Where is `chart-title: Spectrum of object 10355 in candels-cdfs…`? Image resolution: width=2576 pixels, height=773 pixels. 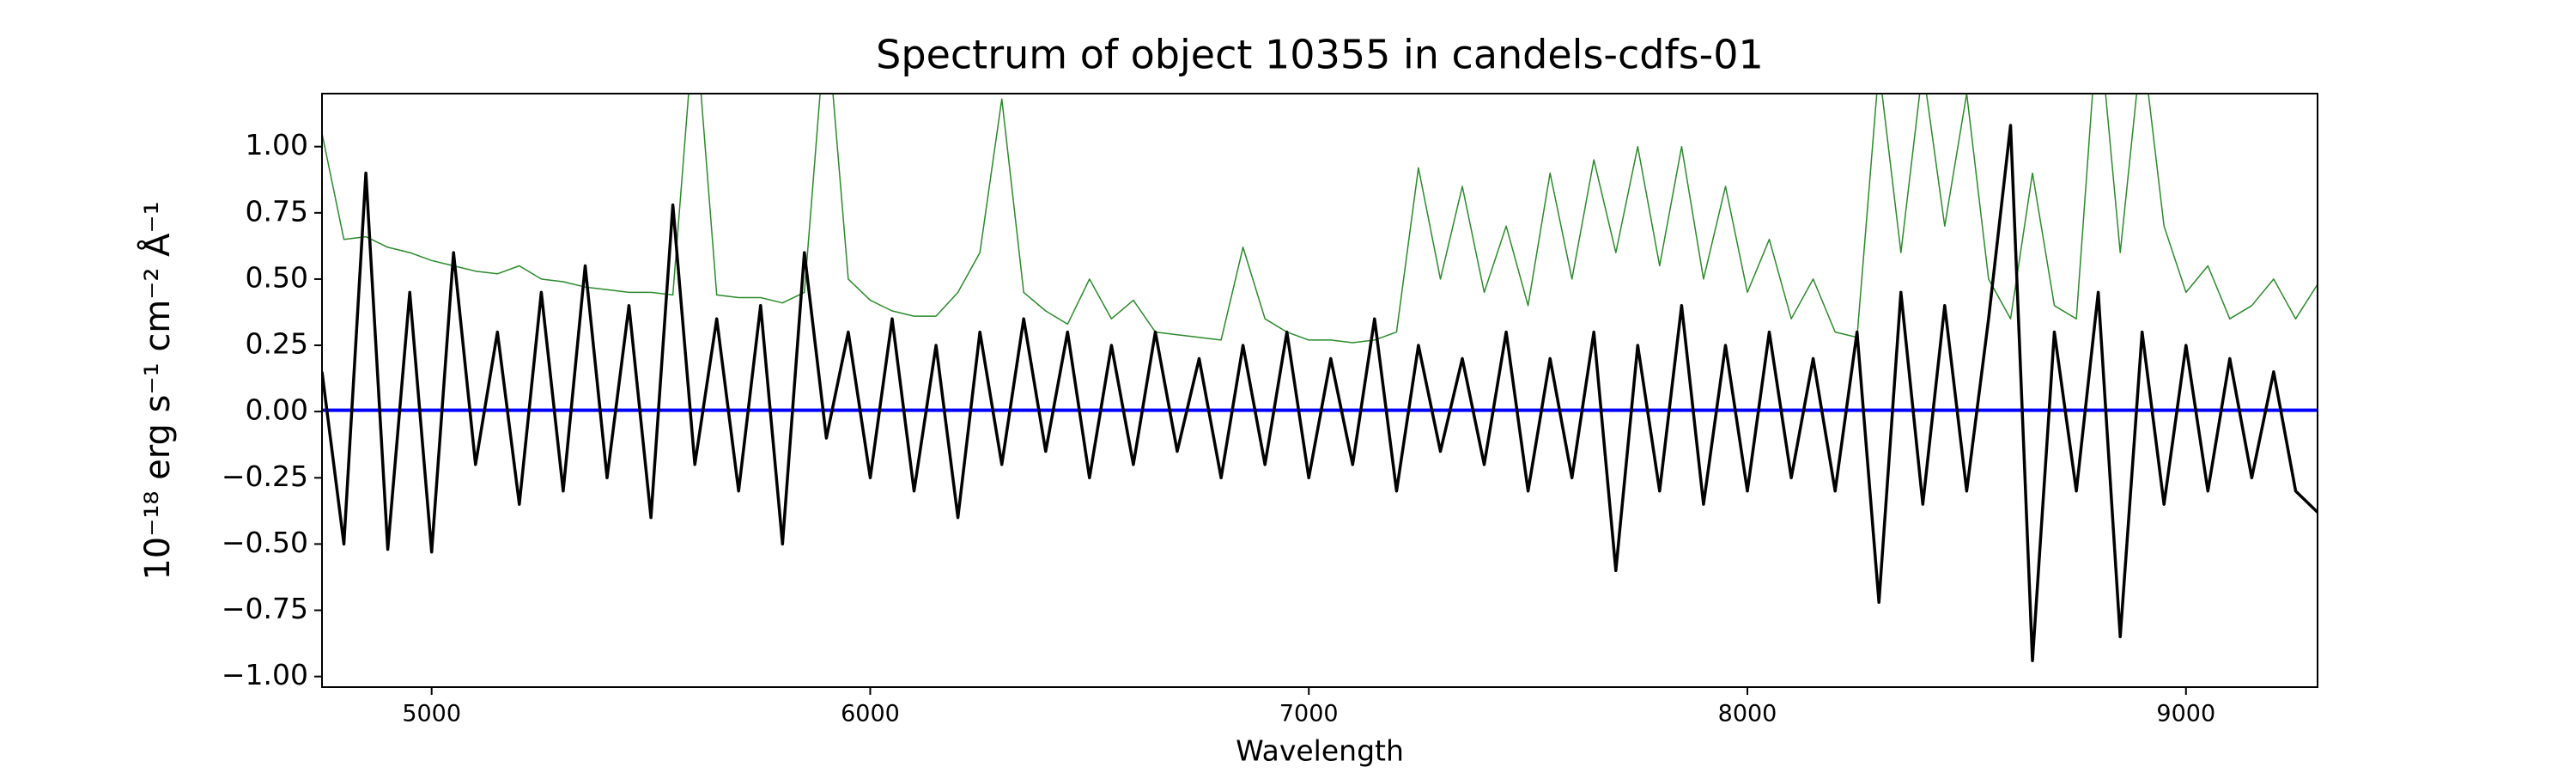 chart-title: Spectrum of object 10355 in candels-cdfs… is located at coordinates (1320, 55).